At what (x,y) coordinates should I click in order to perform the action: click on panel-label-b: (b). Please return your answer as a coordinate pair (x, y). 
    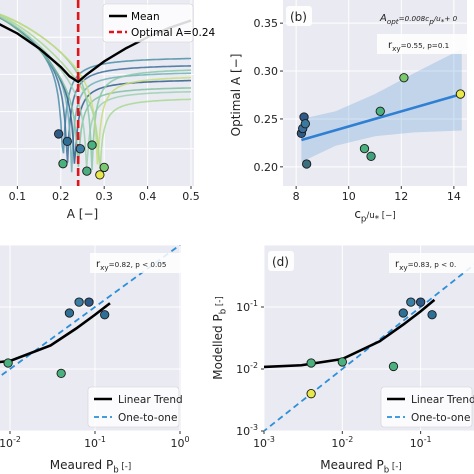
    Looking at the image, I should click on (298, 17).